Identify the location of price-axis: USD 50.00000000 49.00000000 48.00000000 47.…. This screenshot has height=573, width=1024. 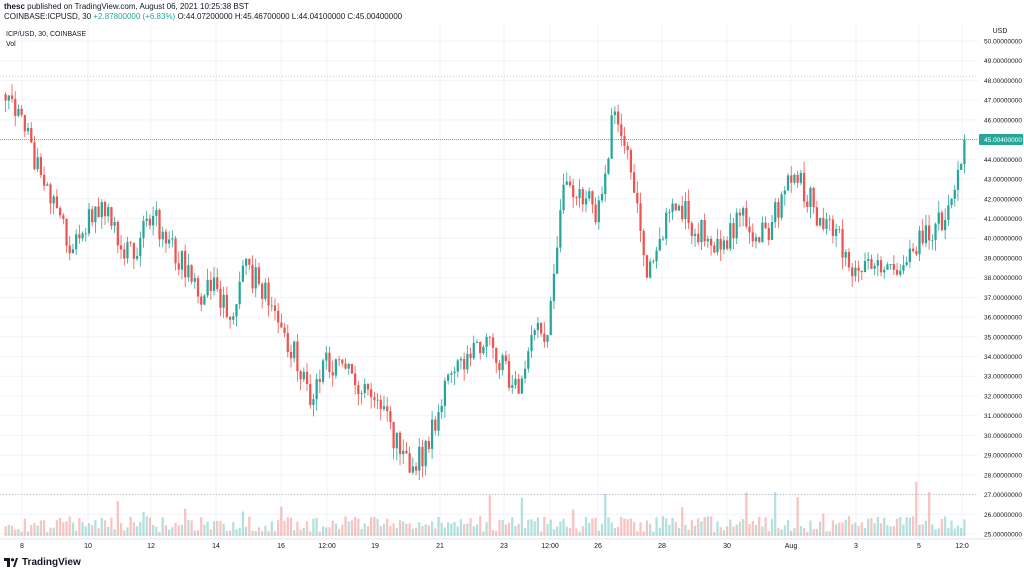
(1001, 287).